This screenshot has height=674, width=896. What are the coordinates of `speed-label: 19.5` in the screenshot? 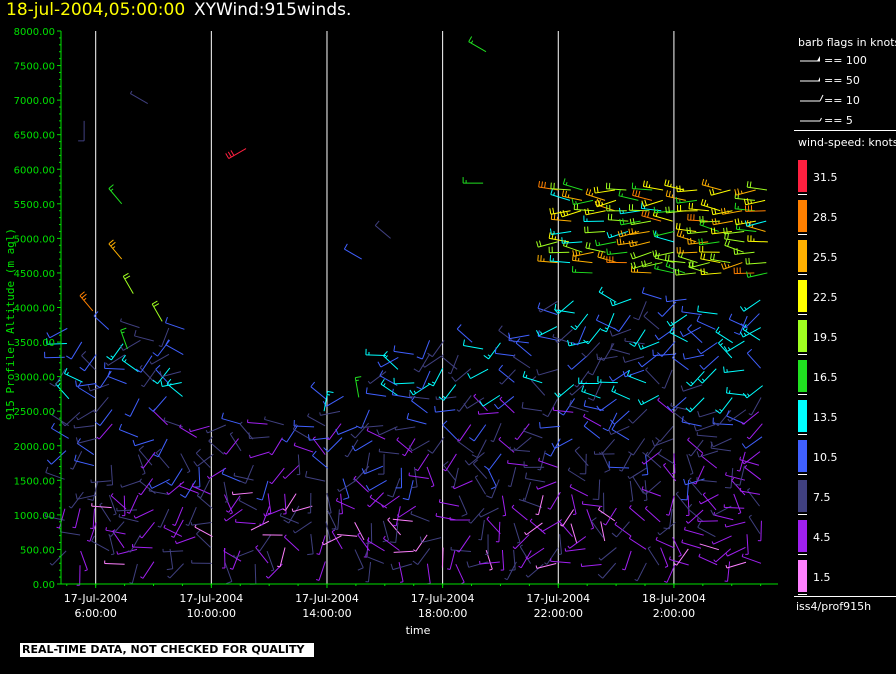 It's located at (825, 337).